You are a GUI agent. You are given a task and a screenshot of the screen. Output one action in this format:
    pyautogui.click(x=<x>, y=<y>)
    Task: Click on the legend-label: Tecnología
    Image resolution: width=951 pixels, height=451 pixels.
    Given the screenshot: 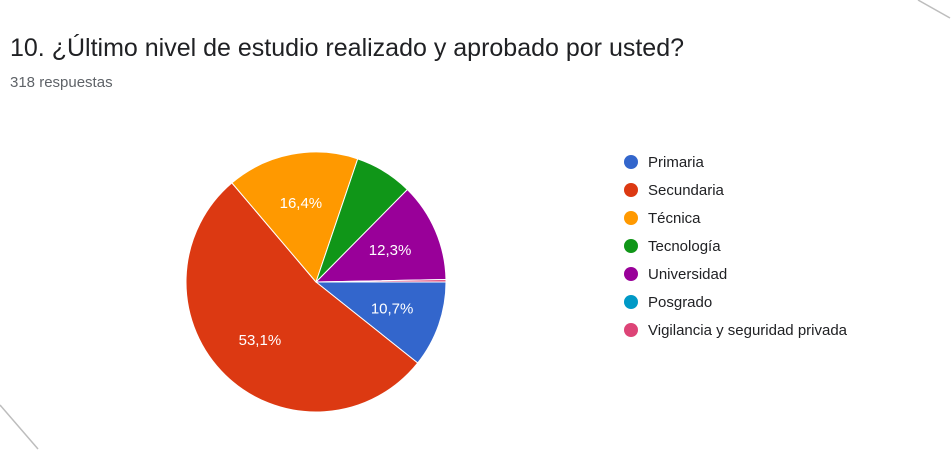 What is the action you would take?
    pyautogui.click(x=684, y=246)
    